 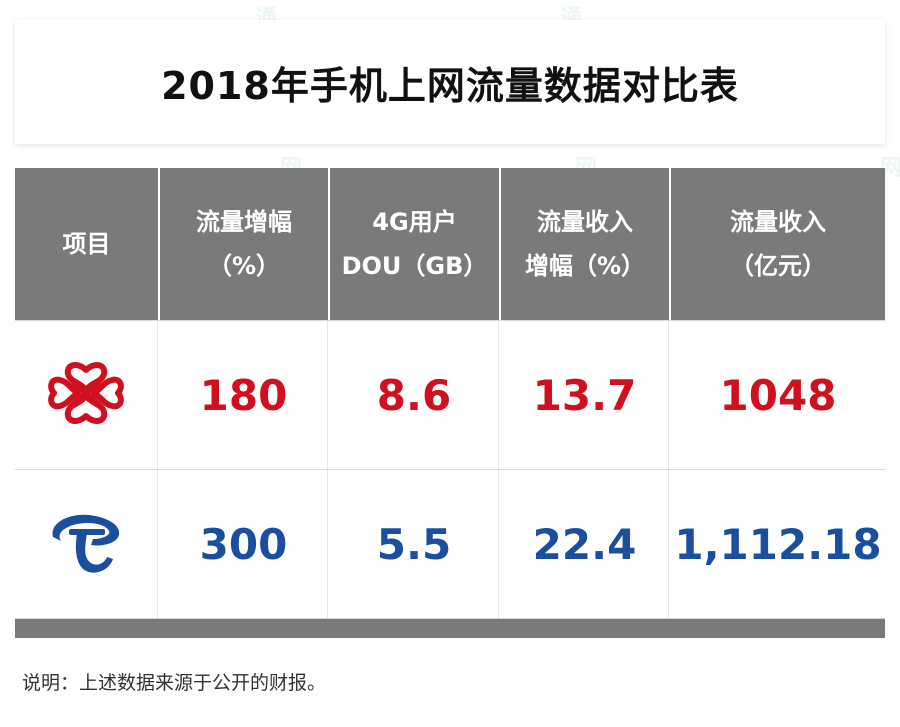 I want to click on table-footer-bar, so click(x=450, y=628).